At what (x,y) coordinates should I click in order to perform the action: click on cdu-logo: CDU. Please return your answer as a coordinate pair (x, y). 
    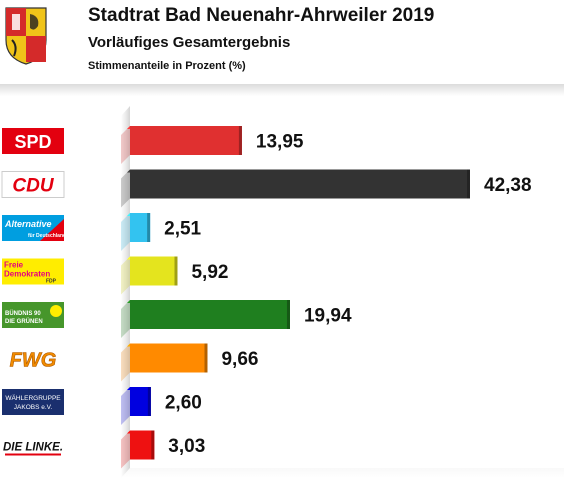
    Looking at the image, I should click on (33, 184).